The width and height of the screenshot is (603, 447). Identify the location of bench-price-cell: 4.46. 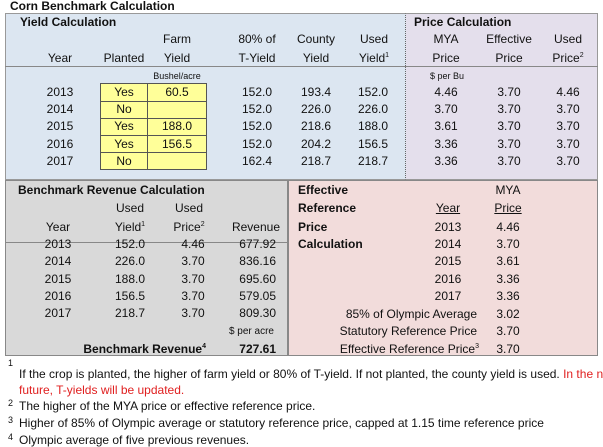
(193, 244).